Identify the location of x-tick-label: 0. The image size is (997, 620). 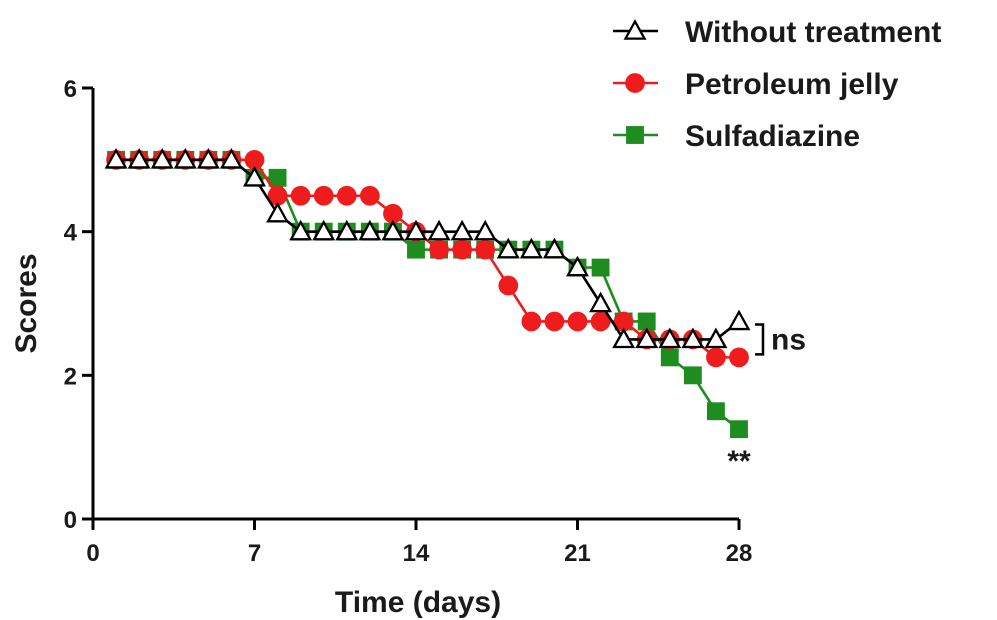
(92, 553).